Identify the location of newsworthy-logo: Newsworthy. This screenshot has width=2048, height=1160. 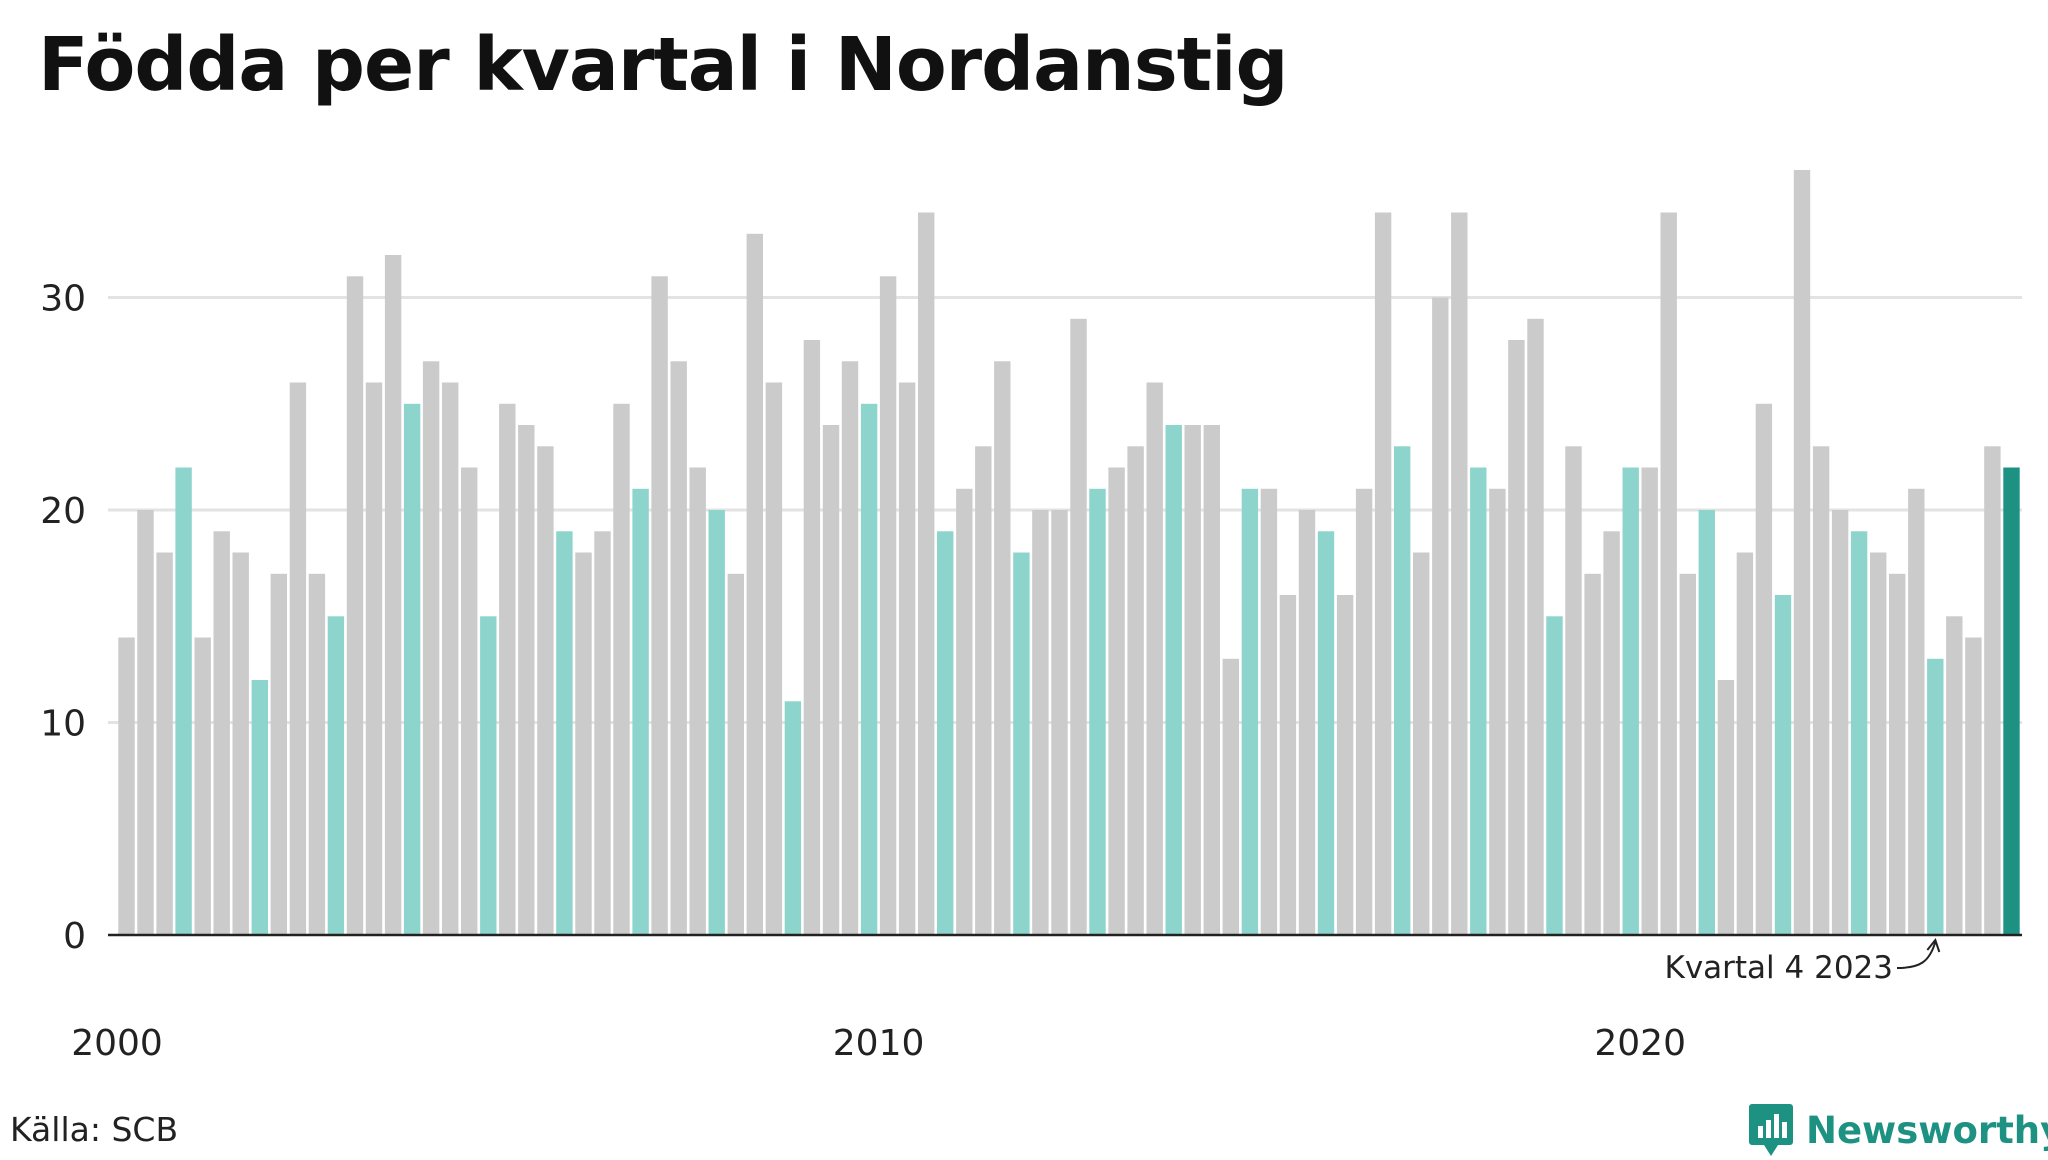
(1898, 1130).